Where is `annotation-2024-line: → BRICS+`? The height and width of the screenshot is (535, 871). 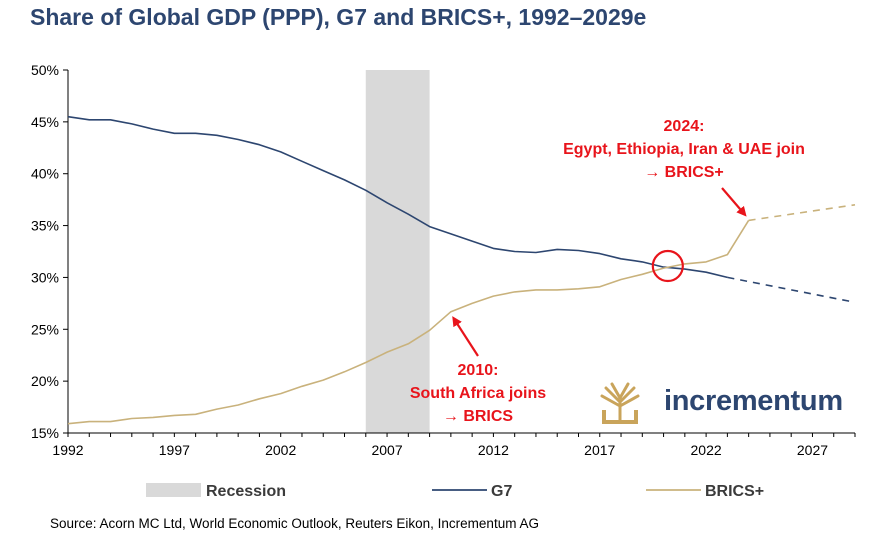 annotation-2024-line: → BRICS+ is located at coordinates (684, 172).